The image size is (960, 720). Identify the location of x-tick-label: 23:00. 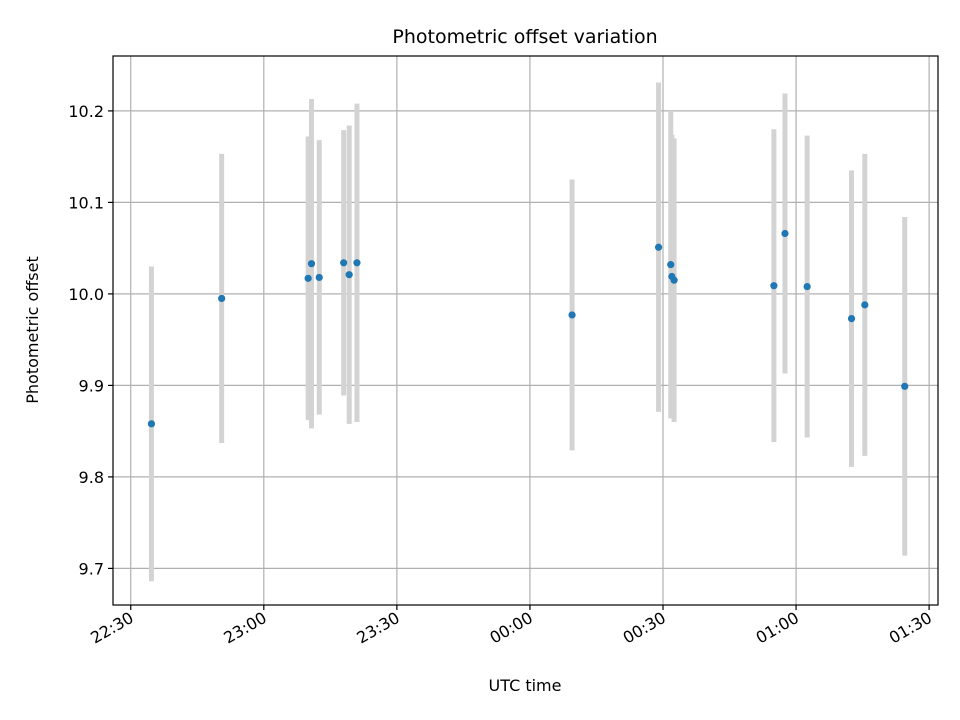
(244, 628).